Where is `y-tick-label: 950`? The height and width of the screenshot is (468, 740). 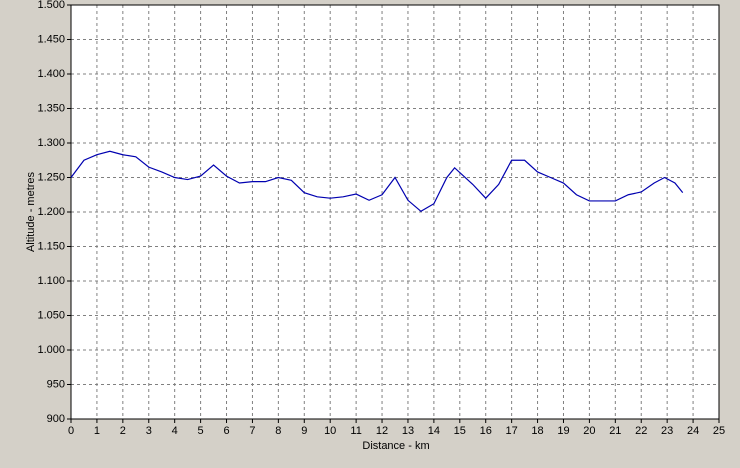
y-tick-label: 950 is located at coordinates (56, 384).